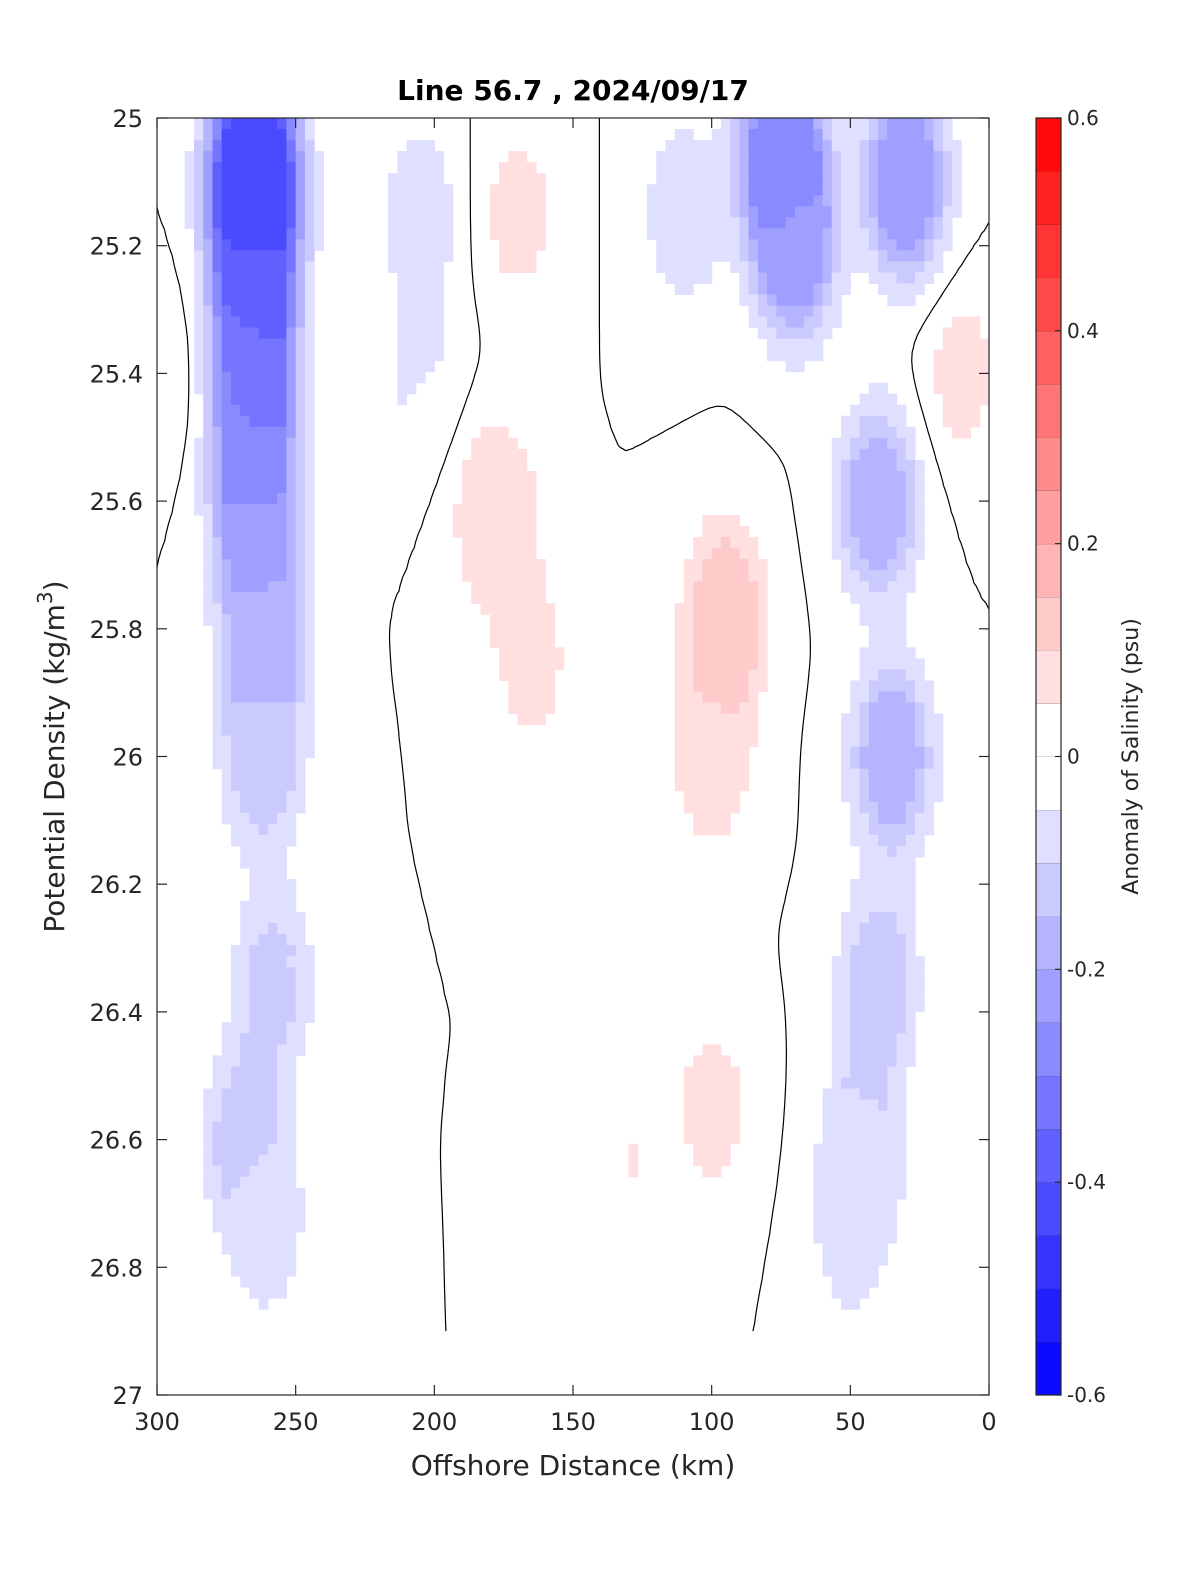  Describe the element at coordinates (1048, 1262) in the screenshot. I see `colorbar-segment` at that location.